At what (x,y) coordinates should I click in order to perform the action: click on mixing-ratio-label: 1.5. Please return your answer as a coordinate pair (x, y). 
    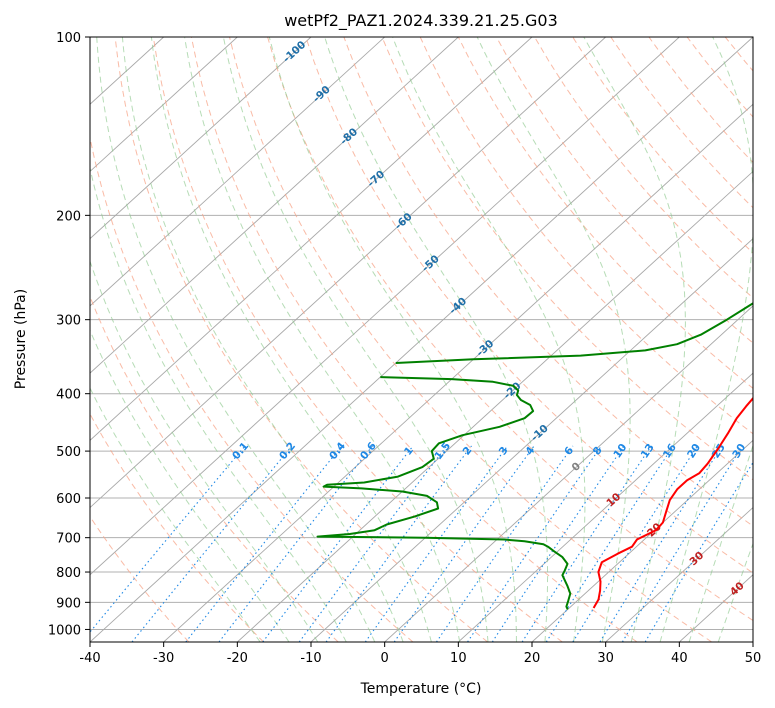
    Looking at the image, I should click on (442, 451).